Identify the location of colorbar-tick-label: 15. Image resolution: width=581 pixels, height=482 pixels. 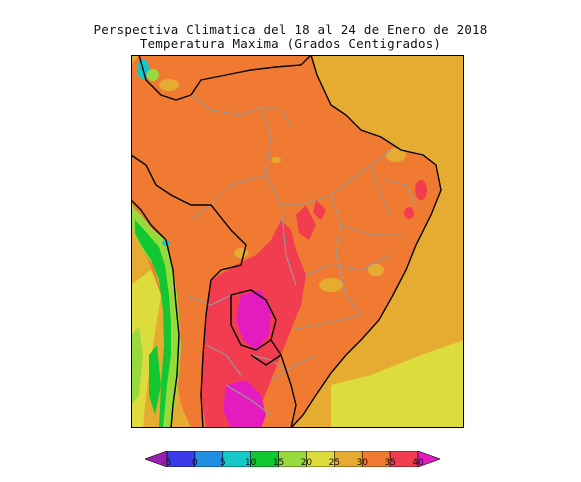
(278, 463).